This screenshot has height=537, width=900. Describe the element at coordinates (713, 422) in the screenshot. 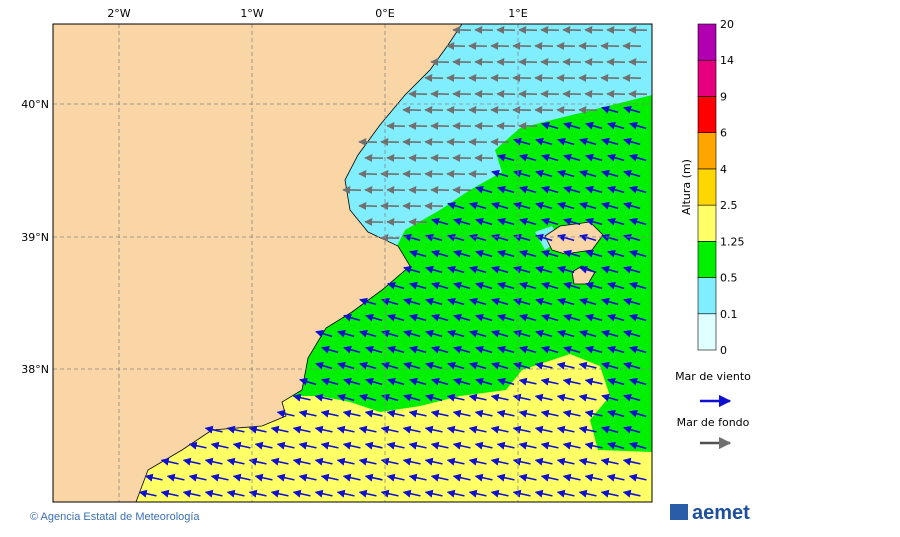

I see `legend-swell: Mar de fondo` at that location.